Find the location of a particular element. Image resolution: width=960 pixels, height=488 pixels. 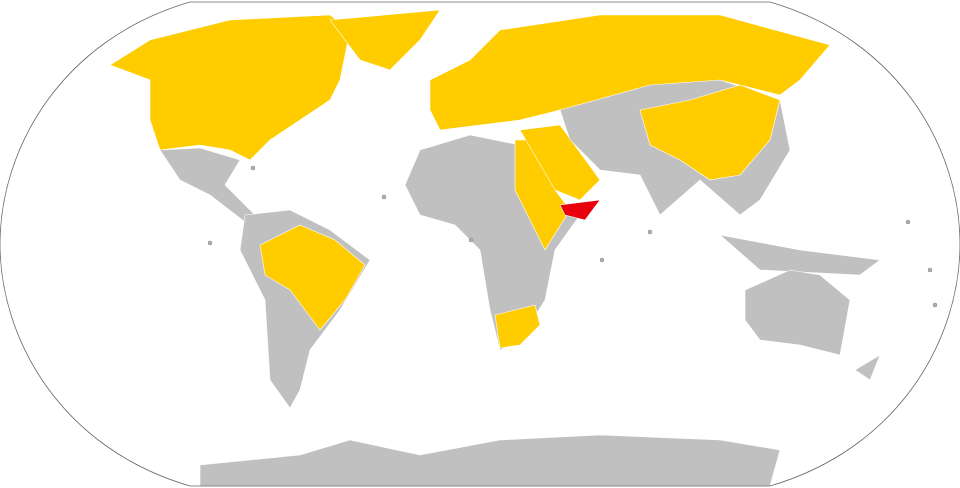

south-africa is located at coordinates (517, 326).